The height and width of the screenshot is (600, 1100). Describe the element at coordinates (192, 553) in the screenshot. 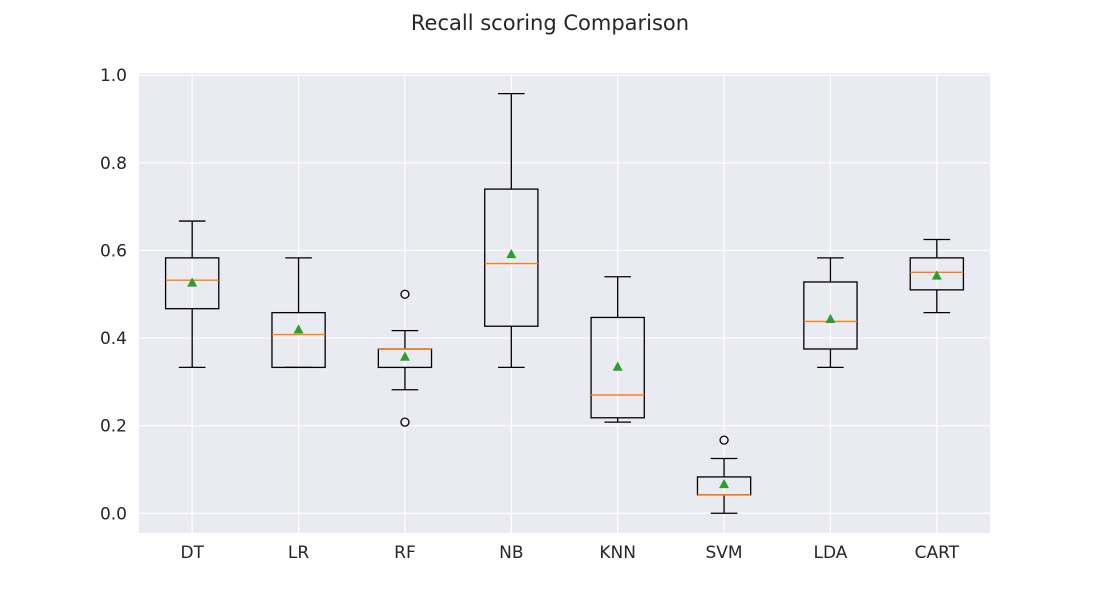

I see `x-tick-label: DT` at that location.